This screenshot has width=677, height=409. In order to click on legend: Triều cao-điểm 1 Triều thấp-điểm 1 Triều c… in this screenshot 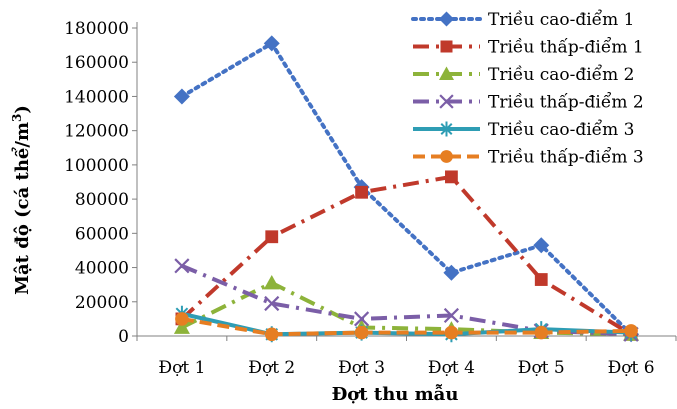, I will do `click(527, 89)`.